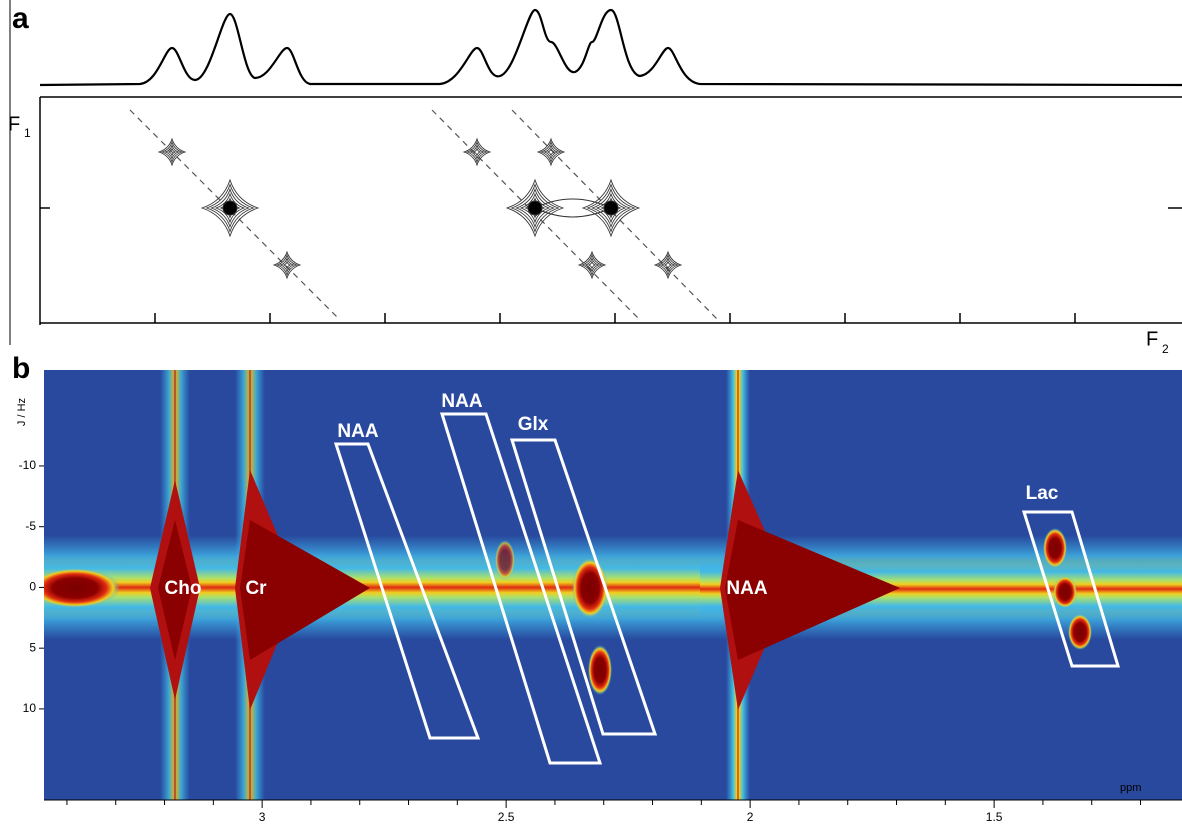 The image size is (1182, 833). Describe the element at coordinates (32, 587) in the screenshot. I see `y-tick-label: 0` at that location.